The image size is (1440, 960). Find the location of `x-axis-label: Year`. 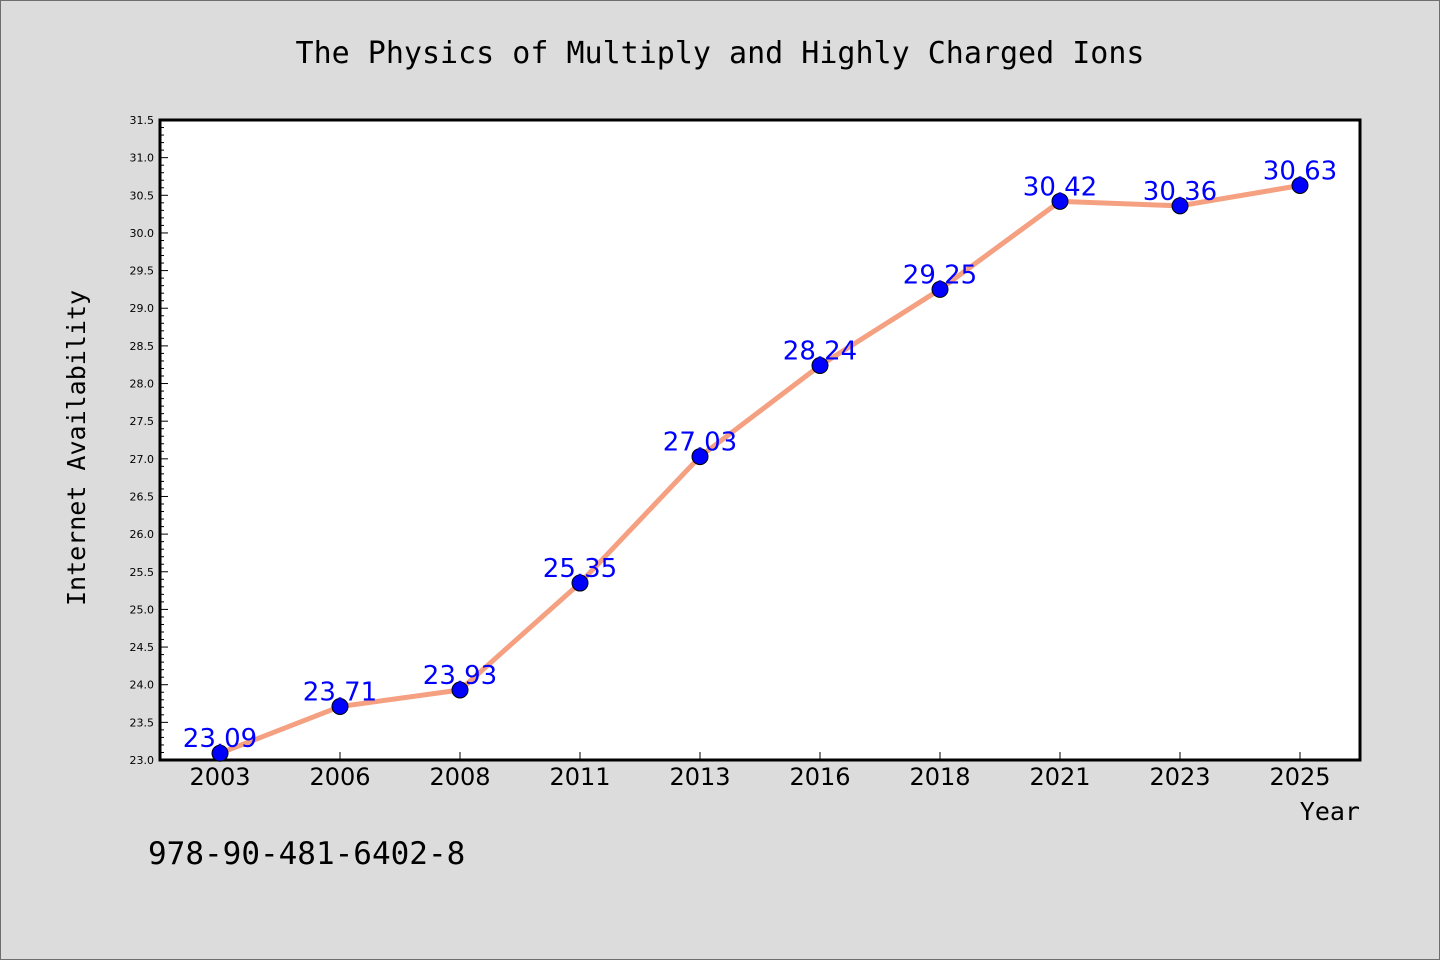

x-axis-label: Year is located at coordinates (1330, 811).